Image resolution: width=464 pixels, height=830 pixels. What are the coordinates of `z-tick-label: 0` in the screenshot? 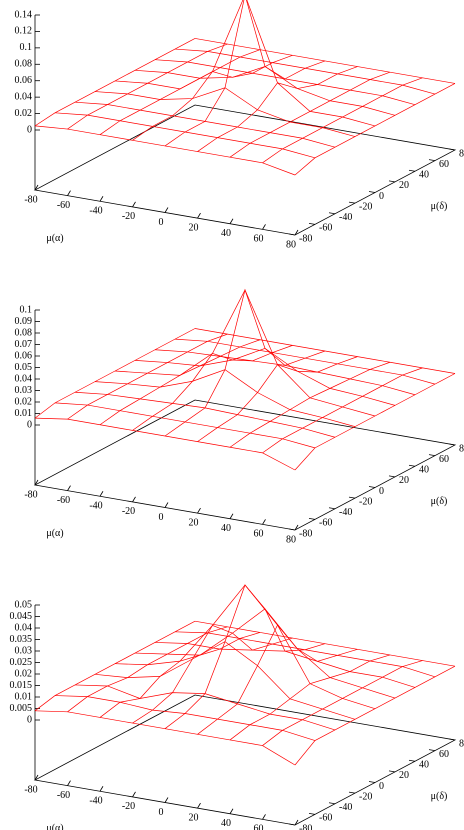 It's located at (29, 129).